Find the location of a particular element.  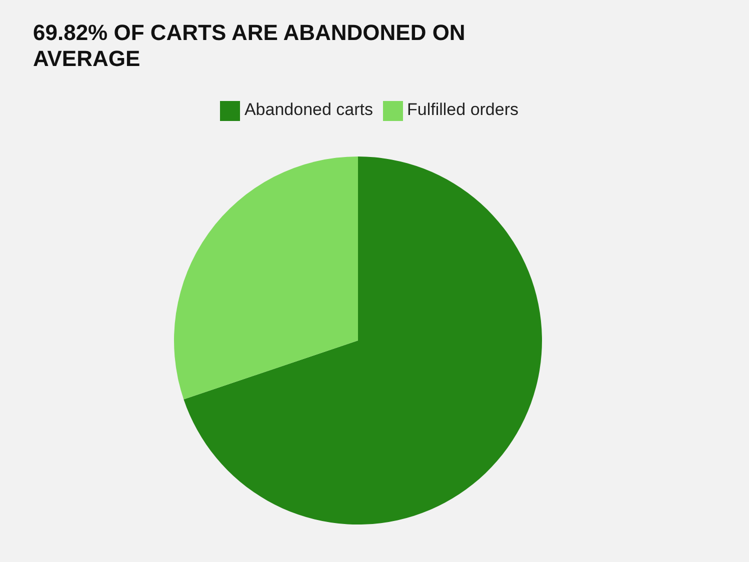

chart-title: 69.82% OF CARTS ARE ABANDONED ON AVERAGE is located at coordinates (249, 46).